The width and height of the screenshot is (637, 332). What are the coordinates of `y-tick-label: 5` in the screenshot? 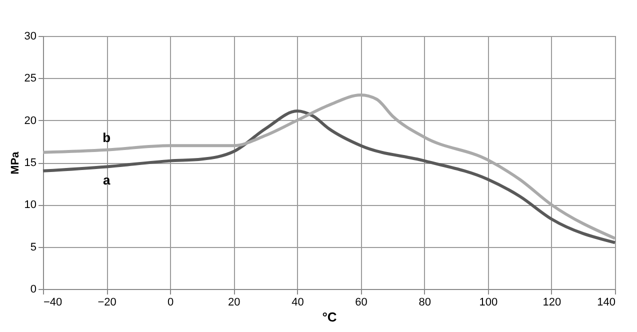 It's located at (33, 247).